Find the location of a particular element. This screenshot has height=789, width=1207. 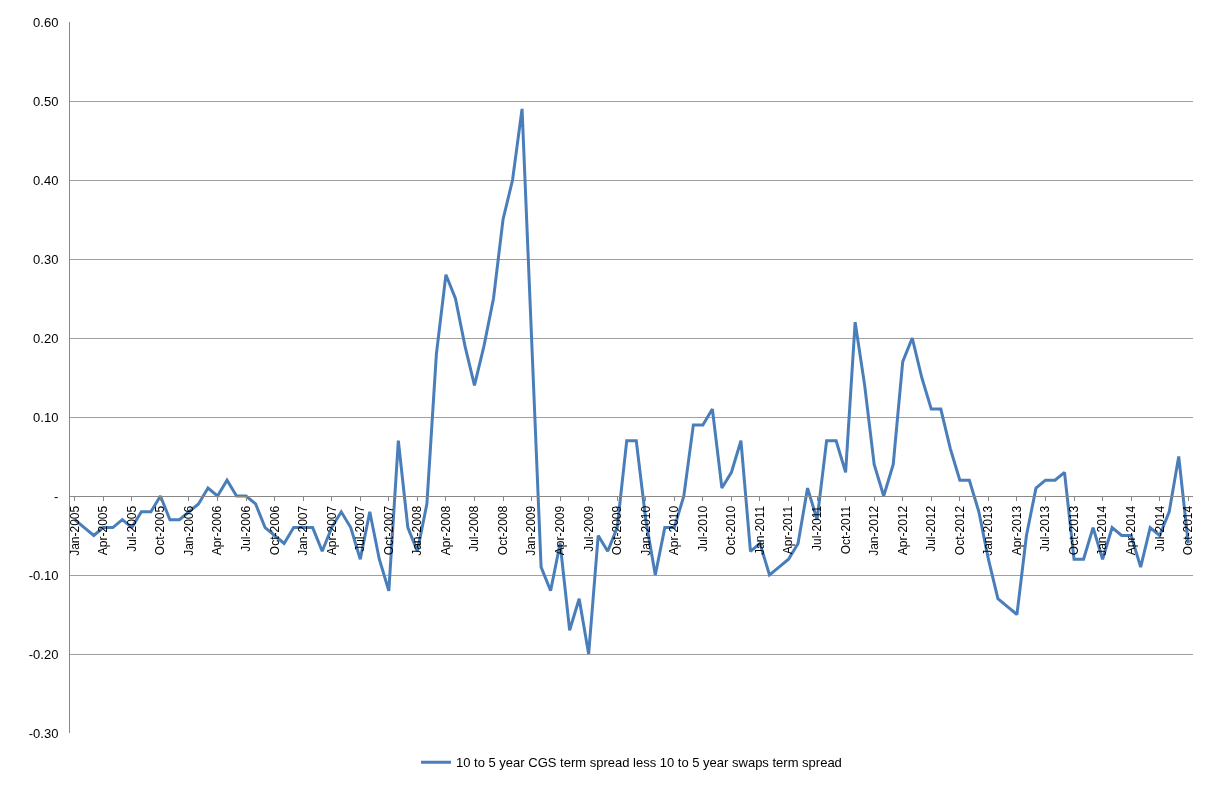

x-tick-label: Oct-2007 is located at coordinates (388, 530).